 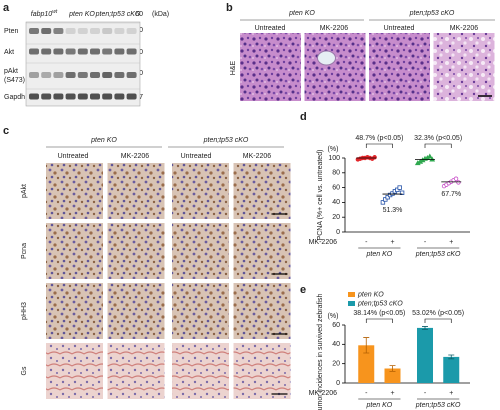 I want to click on blot-row: pAkt, so click(x=11, y=71).